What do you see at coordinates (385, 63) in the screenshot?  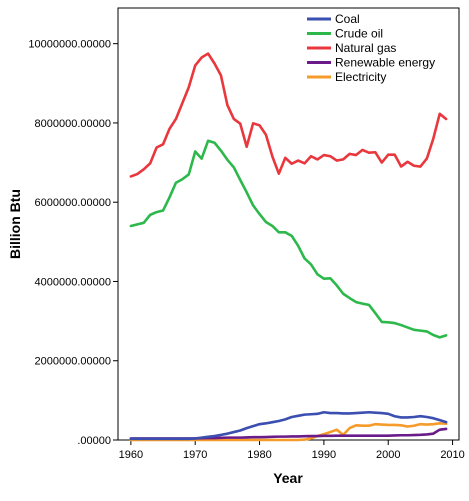 I see `legend-label-renewable-energy: Renewable energy` at bounding box center [385, 63].